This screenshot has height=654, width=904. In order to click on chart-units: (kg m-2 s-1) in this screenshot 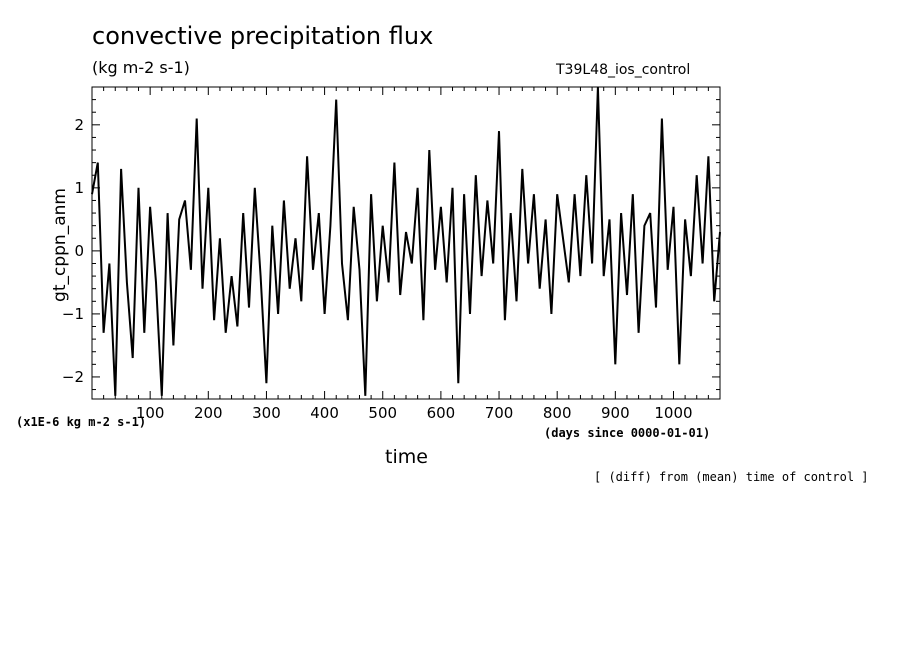, I will do `click(141, 67)`.